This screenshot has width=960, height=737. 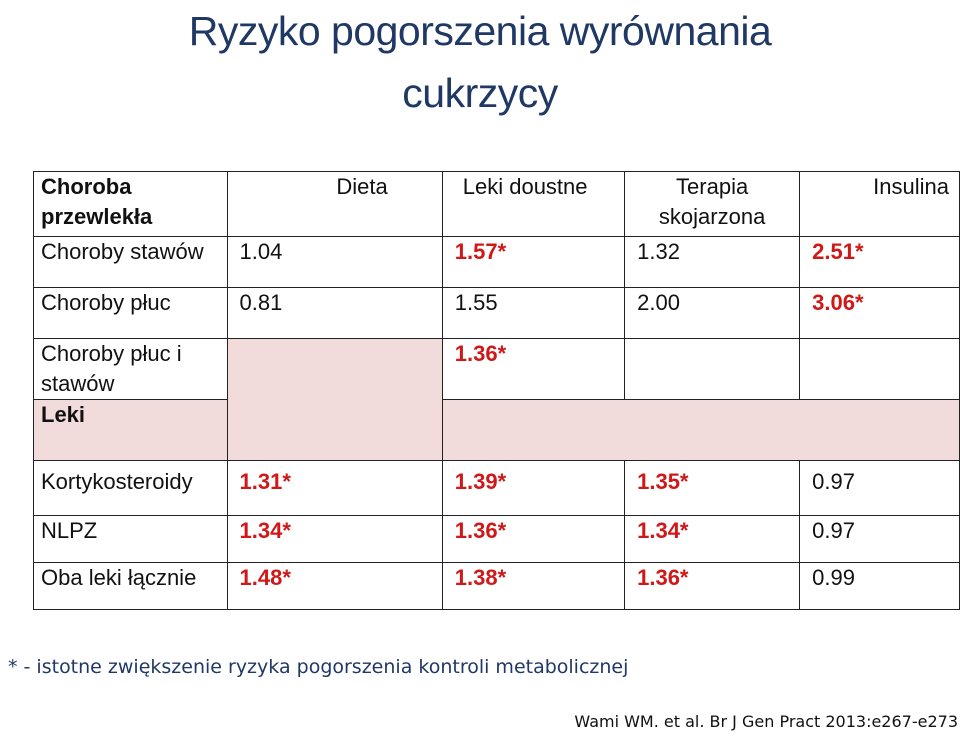 What do you see at coordinates (334, 313) in the screenshot?
I see `cell-value: 0.81` at bounding box center [334, 313].